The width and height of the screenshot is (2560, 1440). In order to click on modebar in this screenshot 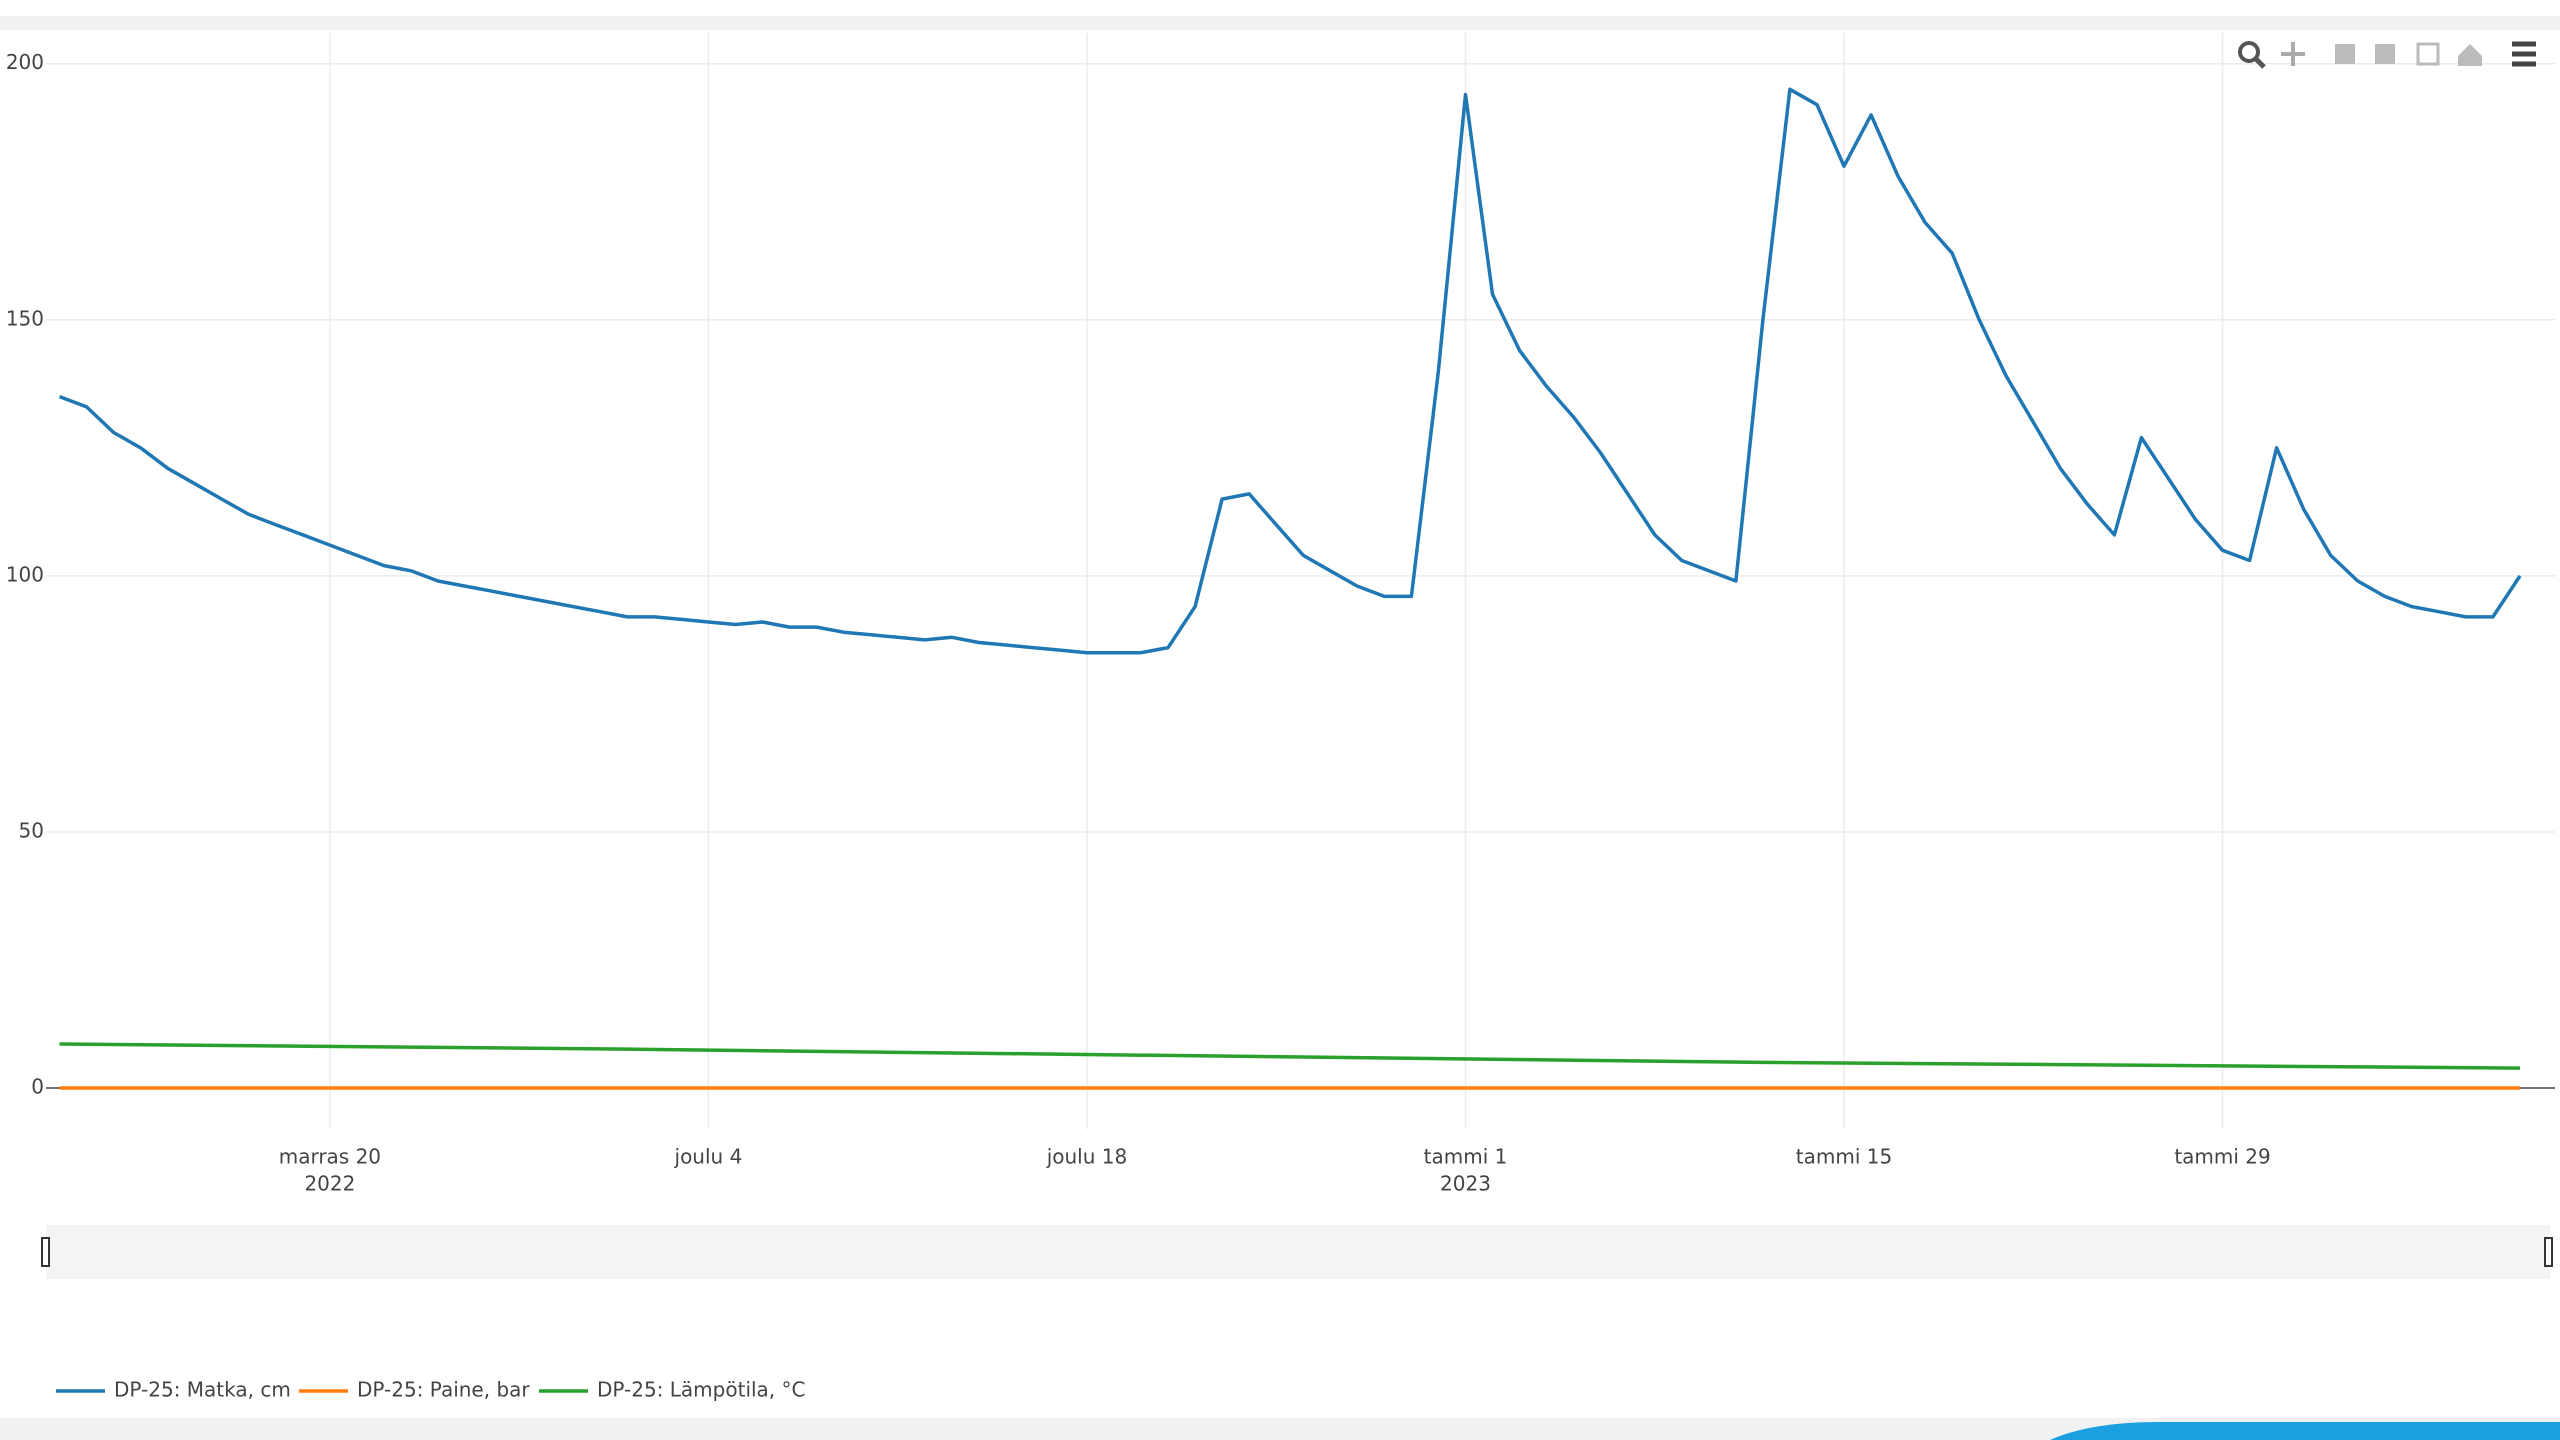, I will do `click(2387, 55)`.